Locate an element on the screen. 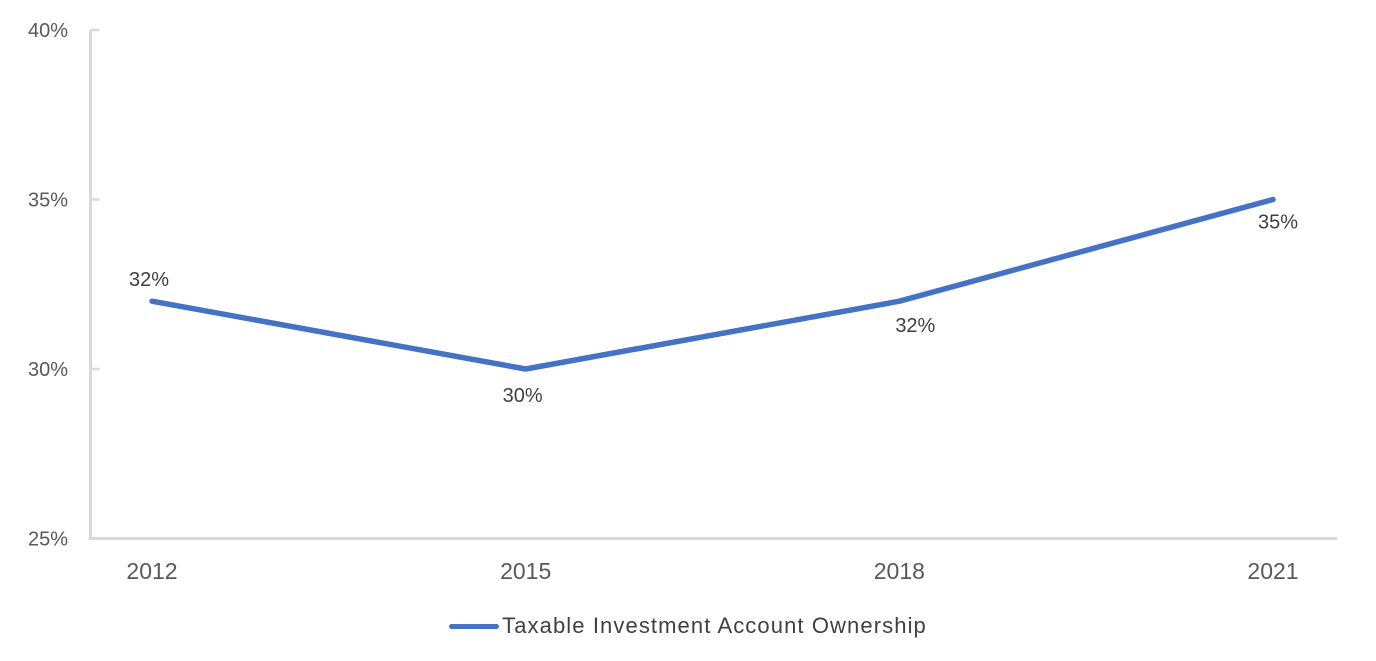 The width and height of the screenshot is (1376, 661). x-category-label: 2012 is located at coordinates (151, 571).